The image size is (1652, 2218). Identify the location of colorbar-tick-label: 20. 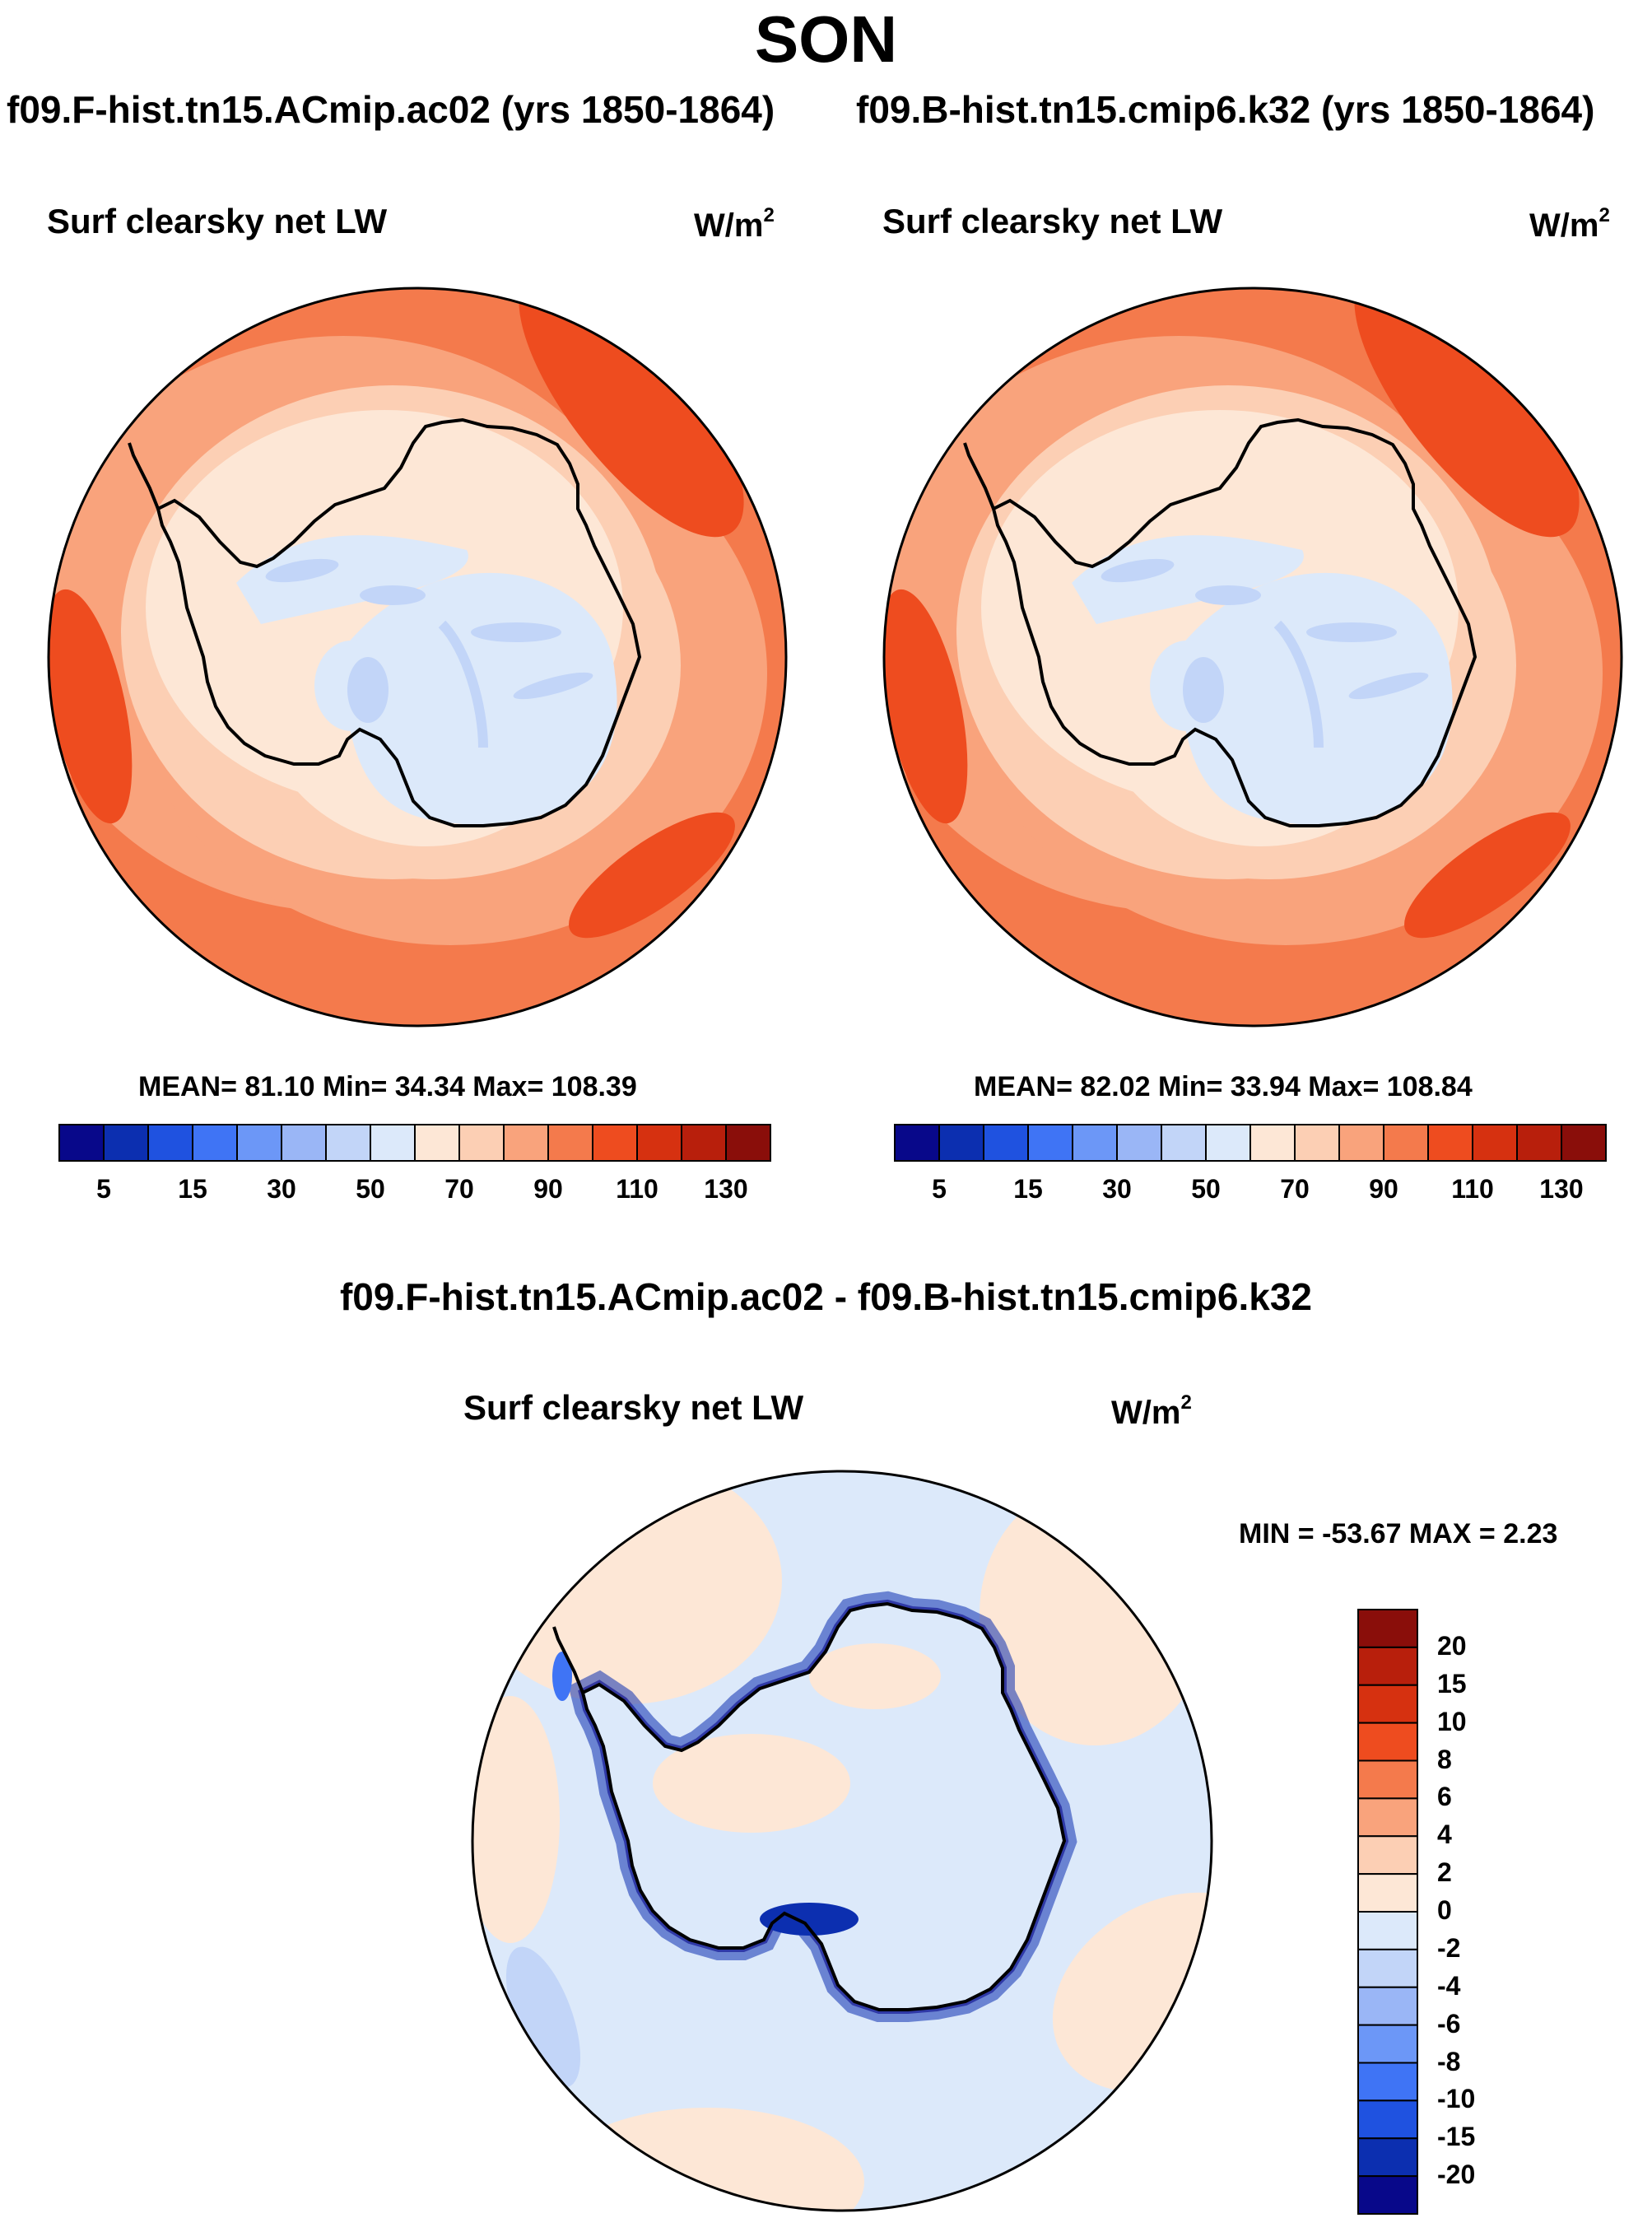
(1452, 1646).